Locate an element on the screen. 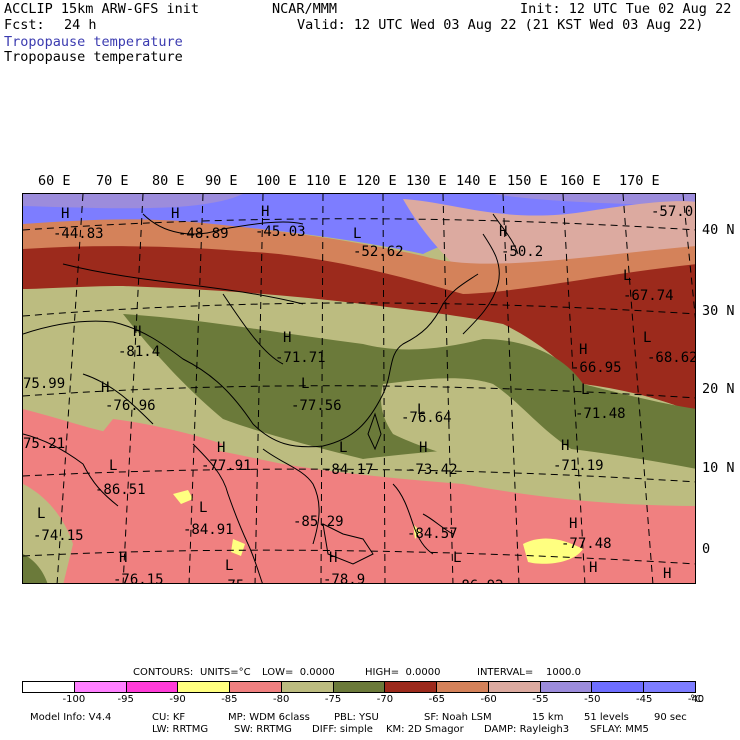 This screenshot has width=740, height=740. extremum-value: -68.62 is located at coordinates (671, 358).